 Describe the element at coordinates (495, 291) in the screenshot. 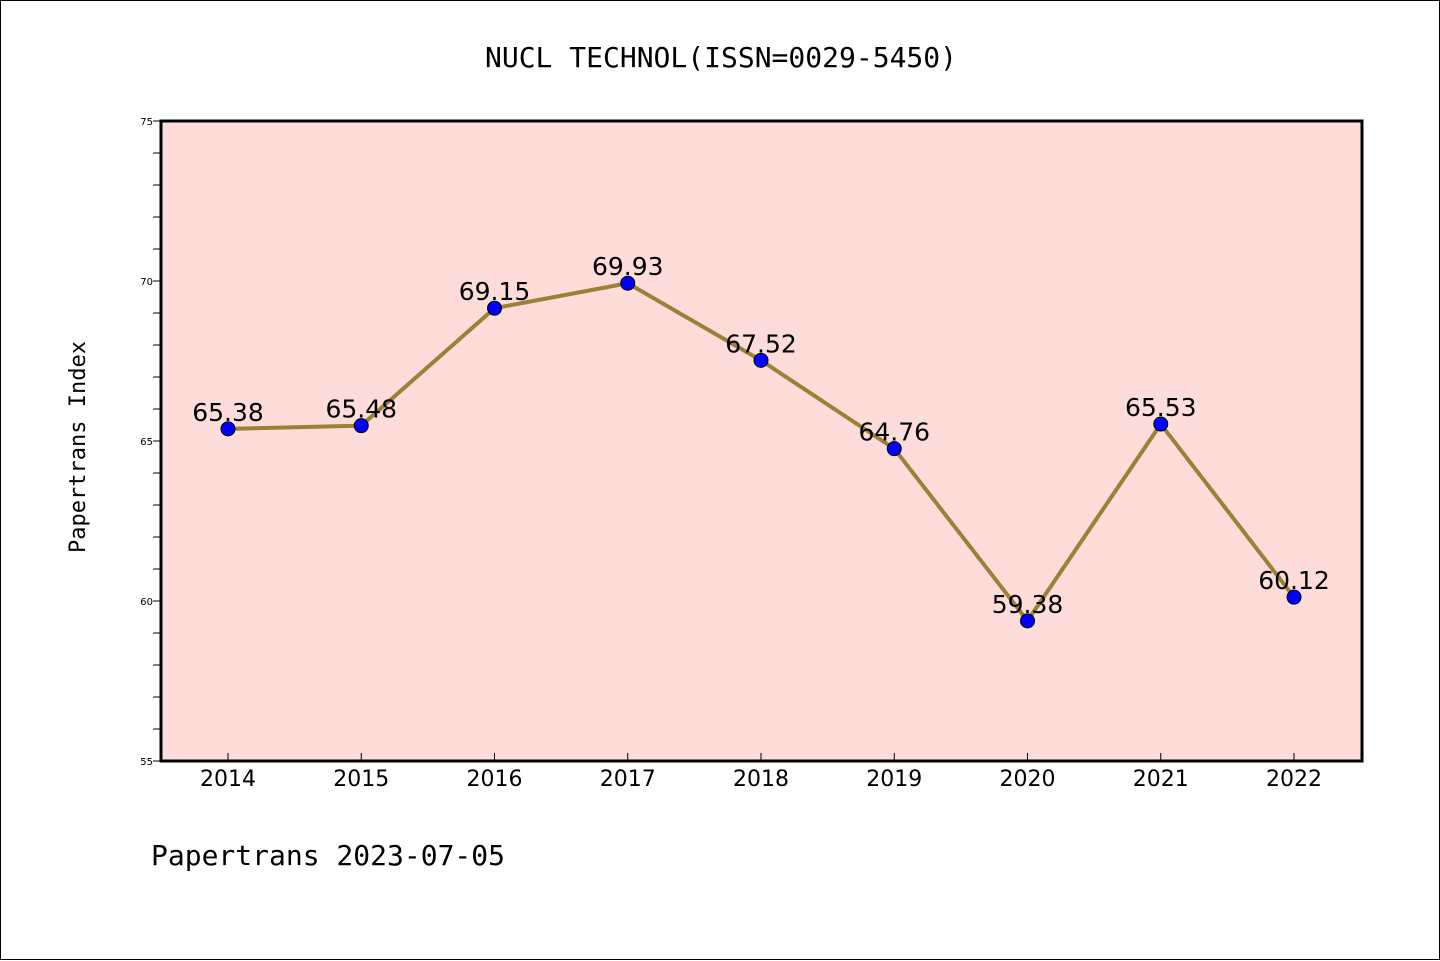

I see `data-label: 69.15` at that location.